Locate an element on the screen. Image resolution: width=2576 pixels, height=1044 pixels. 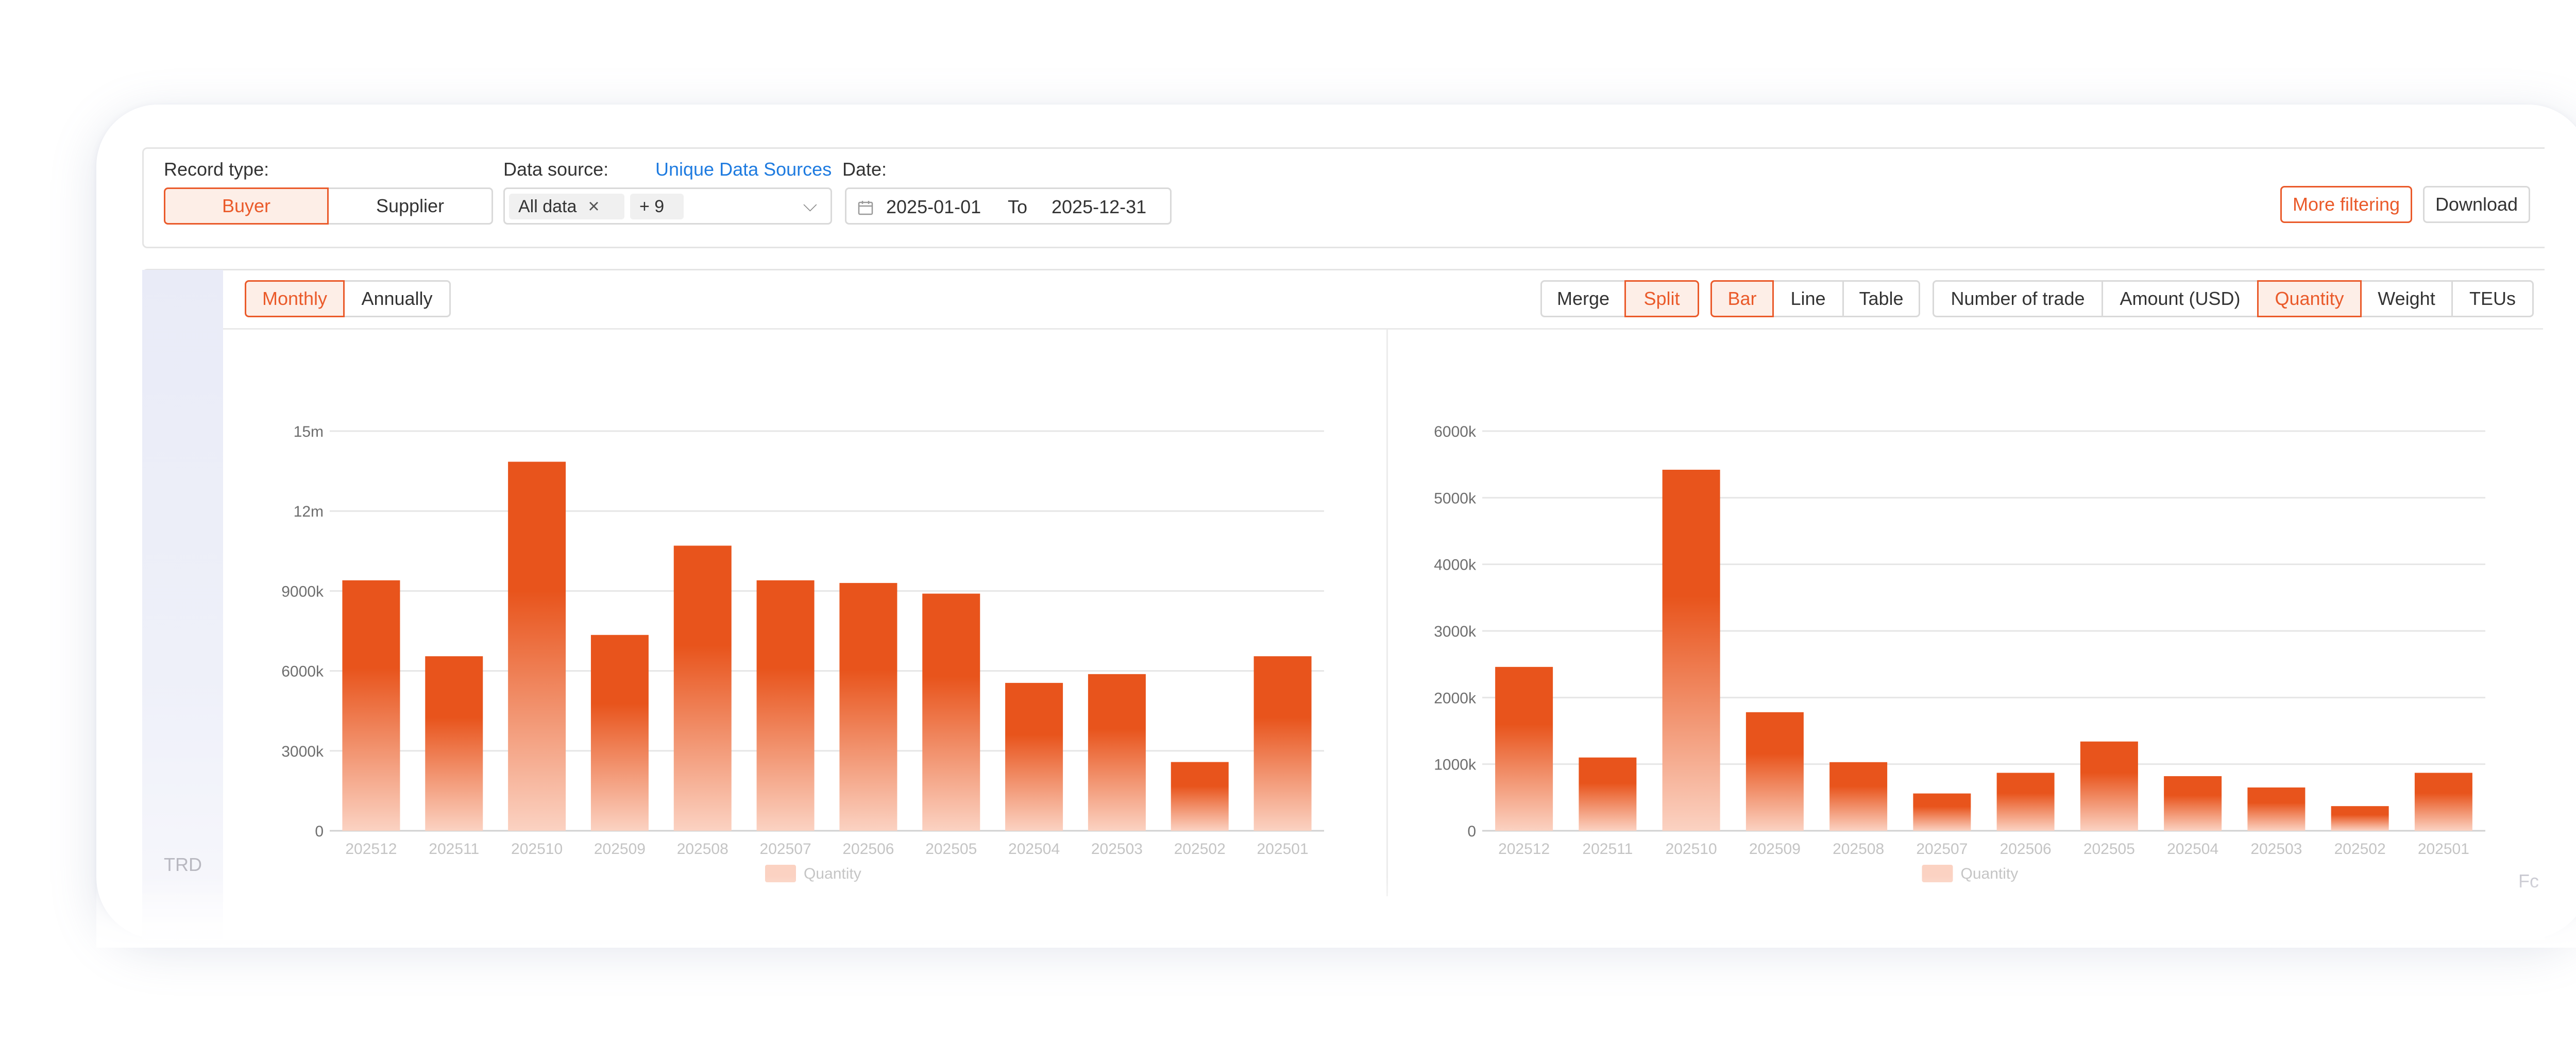
metric-amount-button: Amount (USD) is located at coordinates (2180, 298).